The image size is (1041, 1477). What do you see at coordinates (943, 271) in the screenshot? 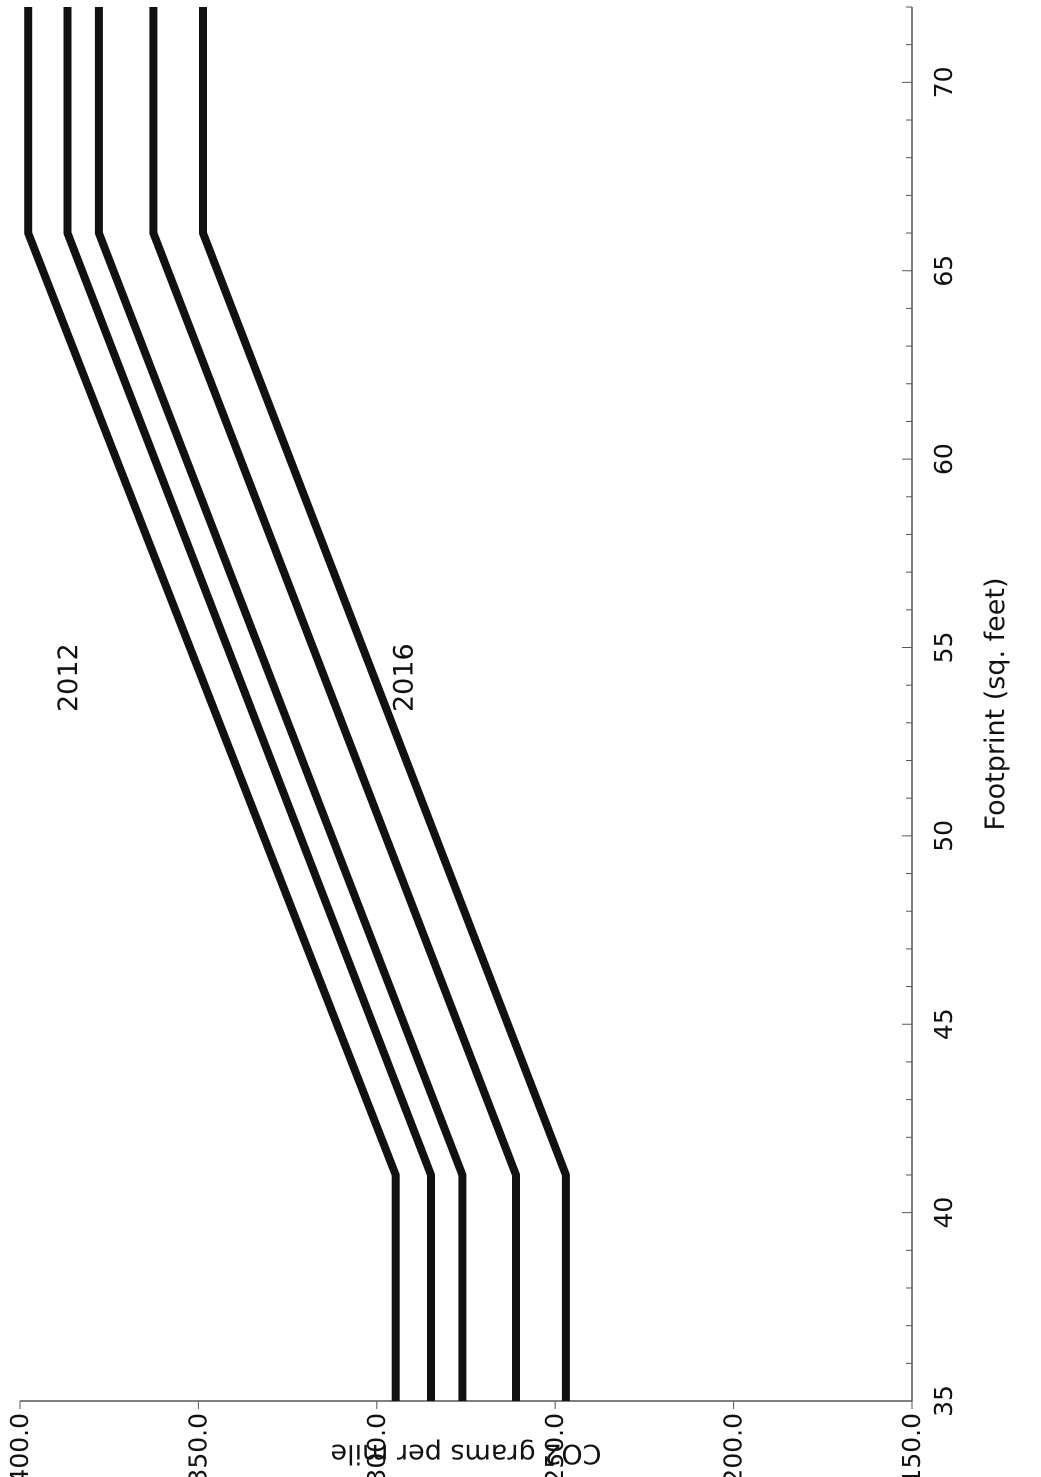
I see `x-tick-label: 65` at bounding box center [943, 271].